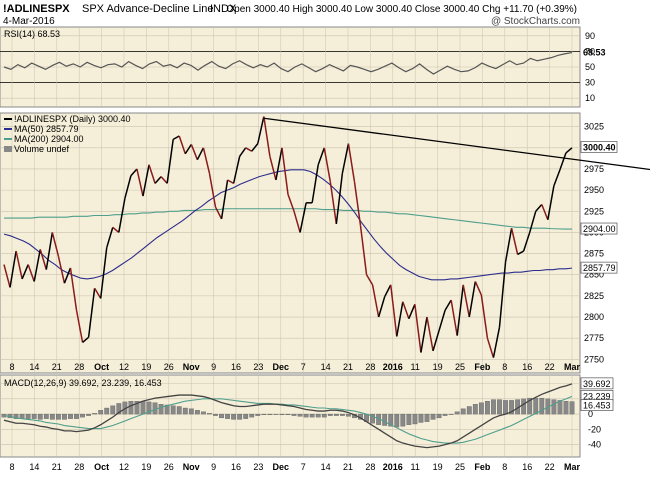  Describe the element at coordinates (146, 367) in the screenshot. I see `x-tick-label: 19` at that location.